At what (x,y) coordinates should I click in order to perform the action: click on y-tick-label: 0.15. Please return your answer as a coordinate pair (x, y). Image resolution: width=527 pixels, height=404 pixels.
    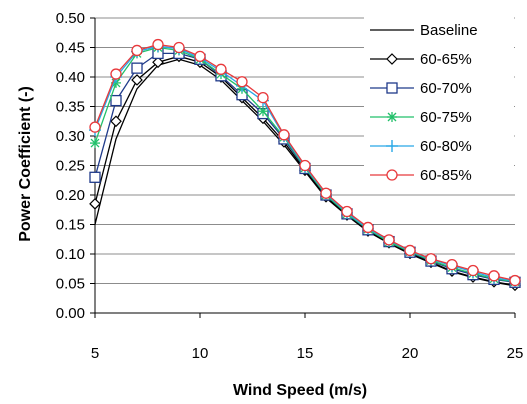
    Looking at the image, I should click on (70, 225).